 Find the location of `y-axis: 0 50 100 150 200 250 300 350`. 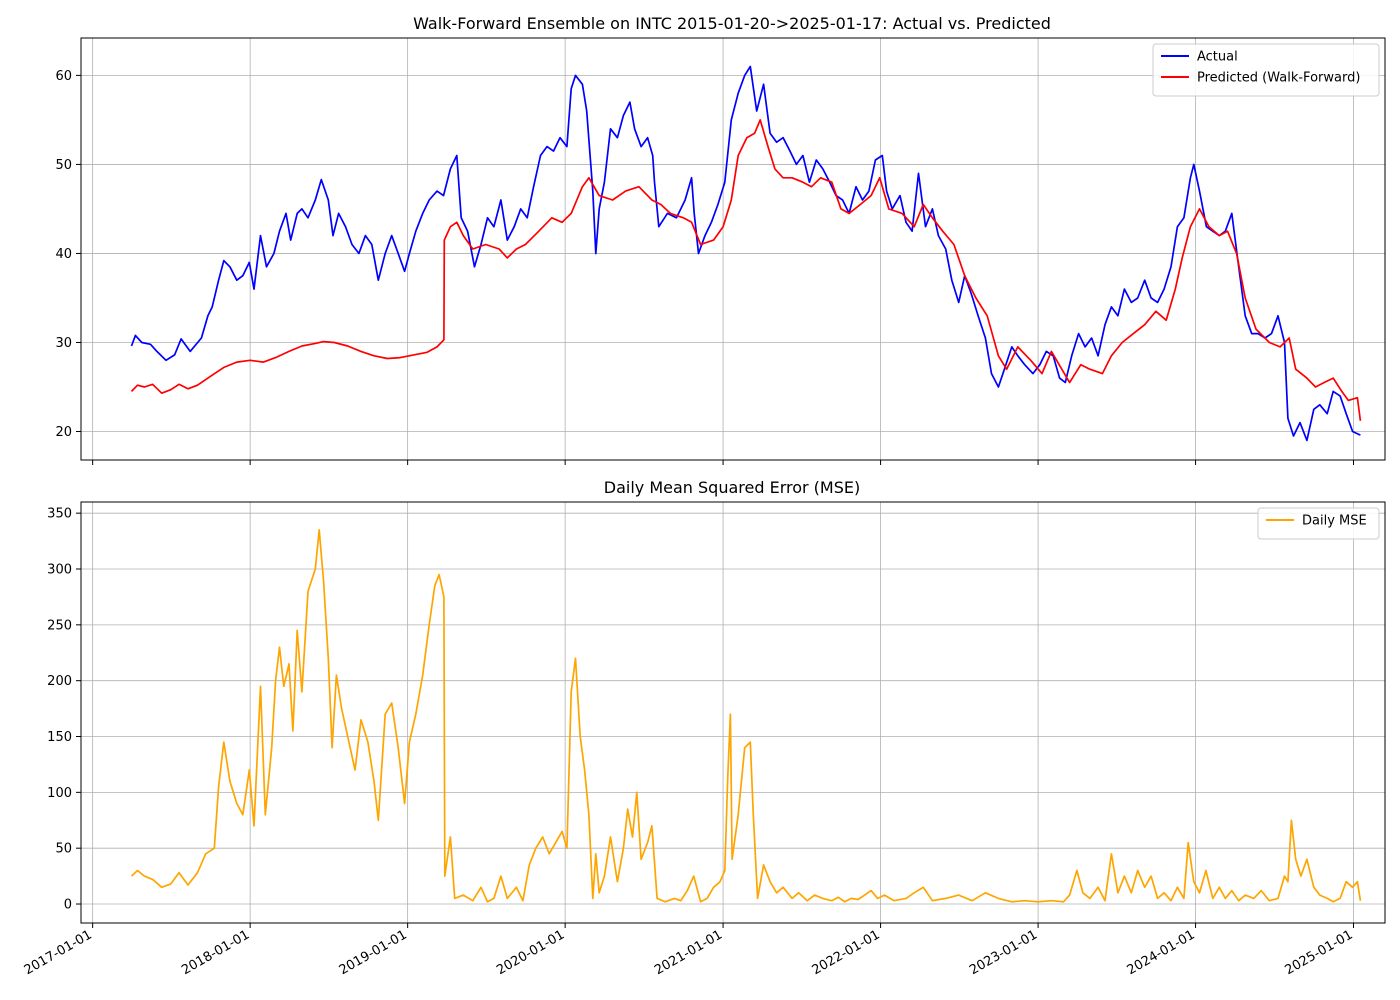

y-axis: 0 50 100 150 200 250 300 350 is located at coordinates (64, 710).